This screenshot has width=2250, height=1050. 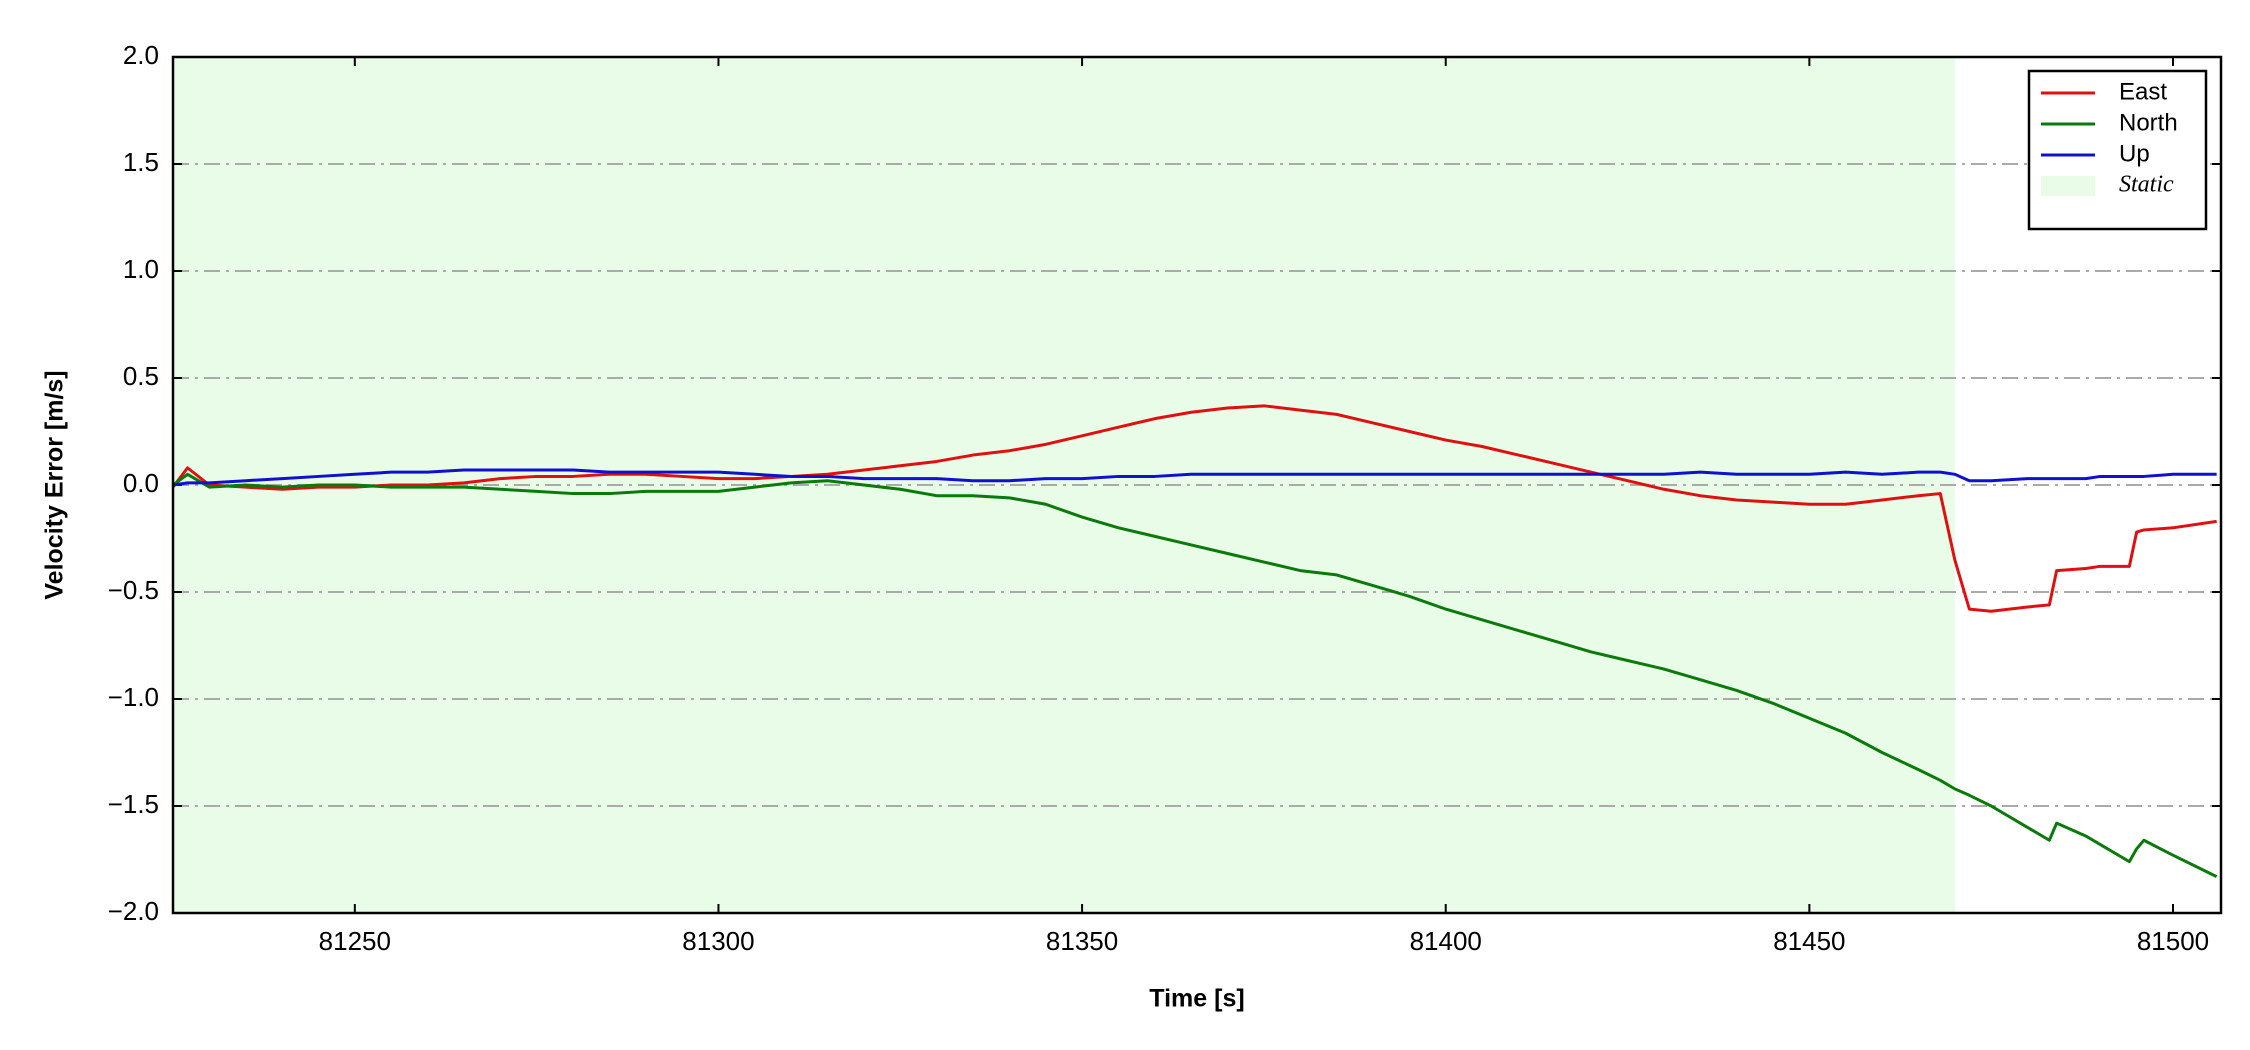 I want to click on y-axis-label: Velocity Error [m/s], so click(x=55, y=484).